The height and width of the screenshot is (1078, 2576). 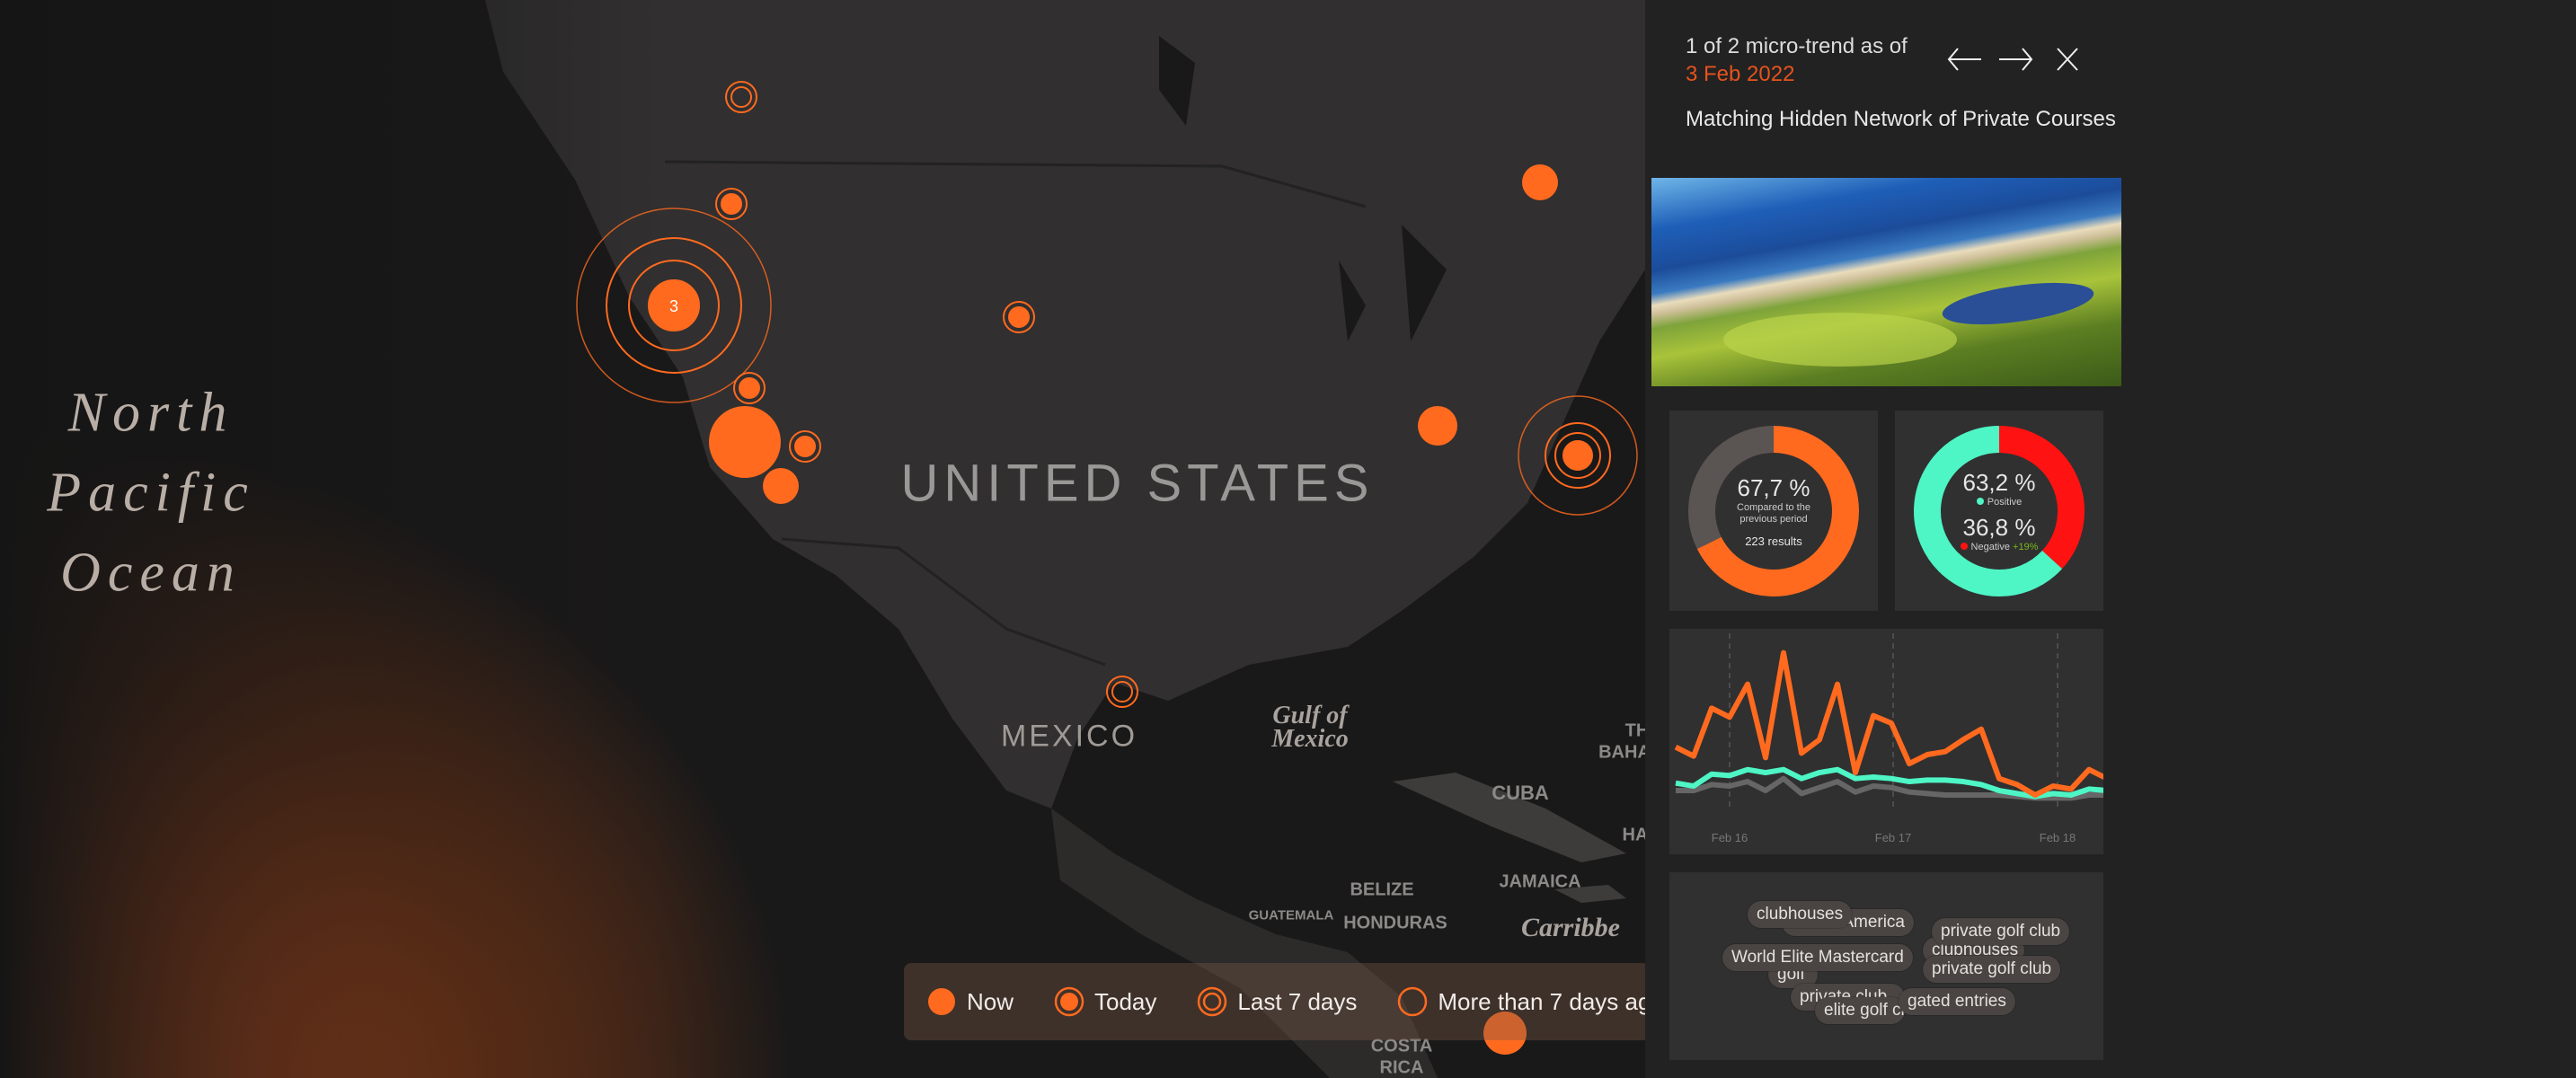 What do you see at coordinates (1382, 890) in the screenshot?
I see `country-label-belize: BELIZE` at bounding box center [1382, 890].